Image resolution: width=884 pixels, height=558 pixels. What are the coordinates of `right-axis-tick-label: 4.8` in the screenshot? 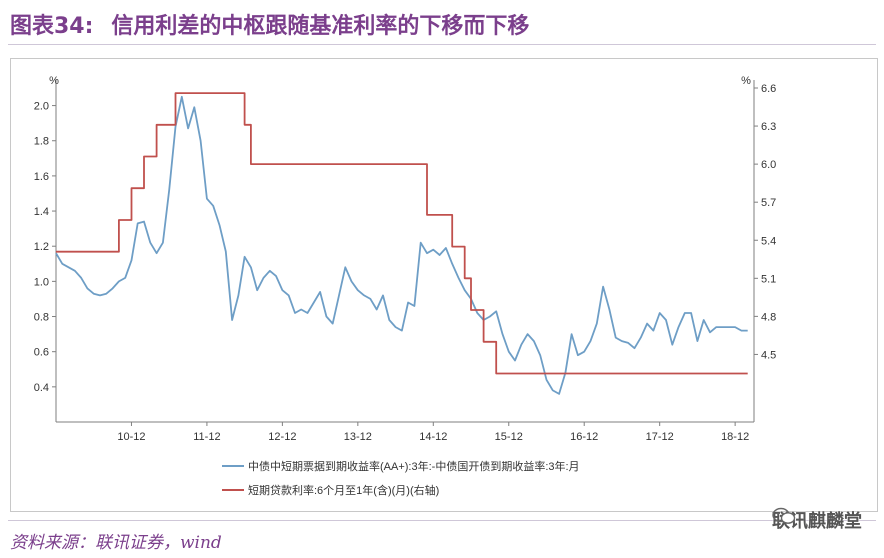 It's located at (768, 317).